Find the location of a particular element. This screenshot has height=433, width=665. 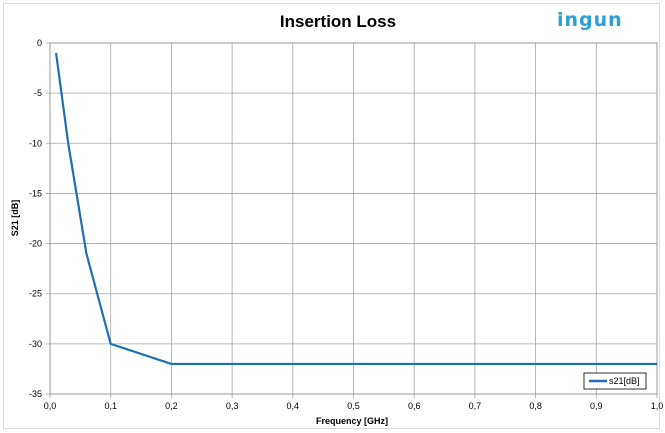

x-axis-label: Frequency [GHz] is located at coordinates (352, 421).